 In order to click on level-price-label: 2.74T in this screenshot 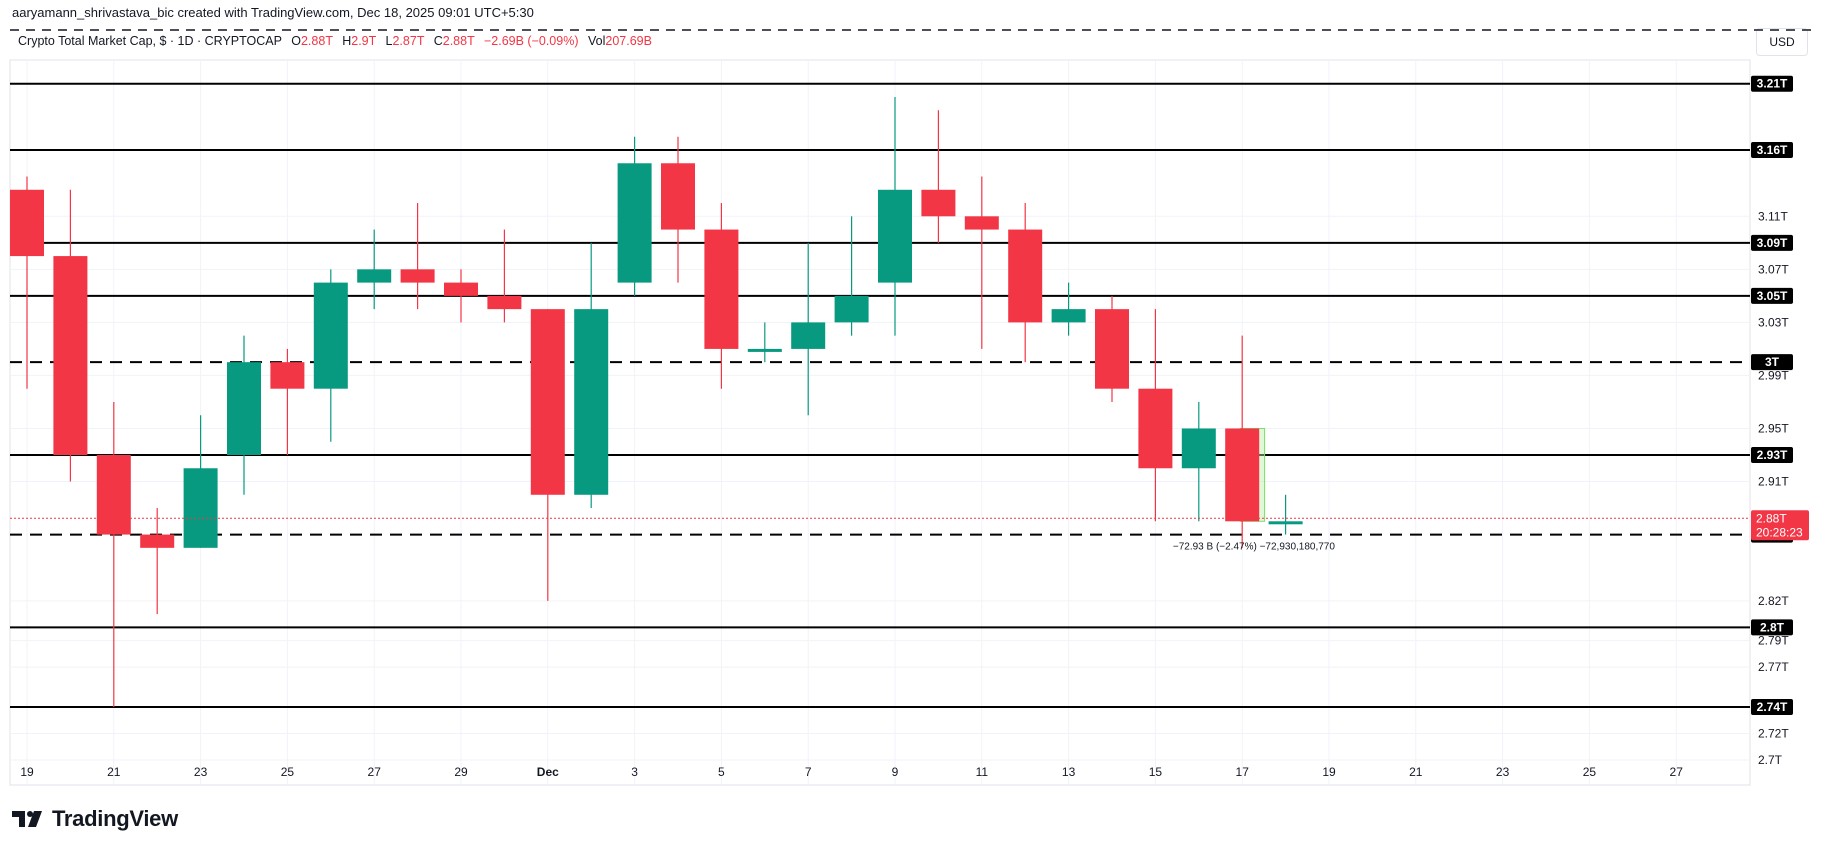, I will do `click(1772, 707)`.